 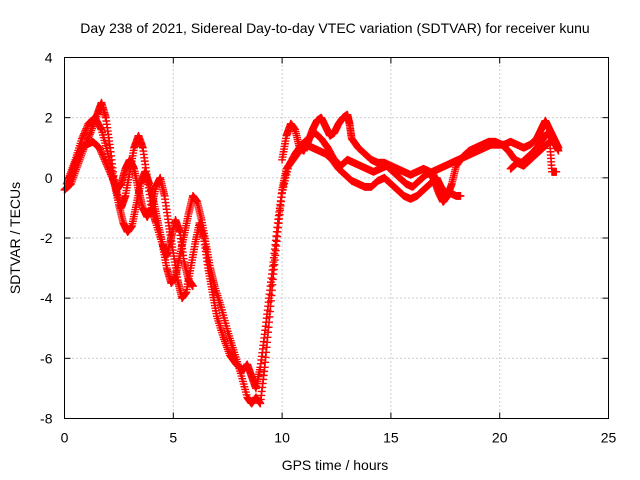 What do you see at coordinates (65, 438) in the screenshot?
I see `x-tick-label: 0` at bounding box center [65, 438].